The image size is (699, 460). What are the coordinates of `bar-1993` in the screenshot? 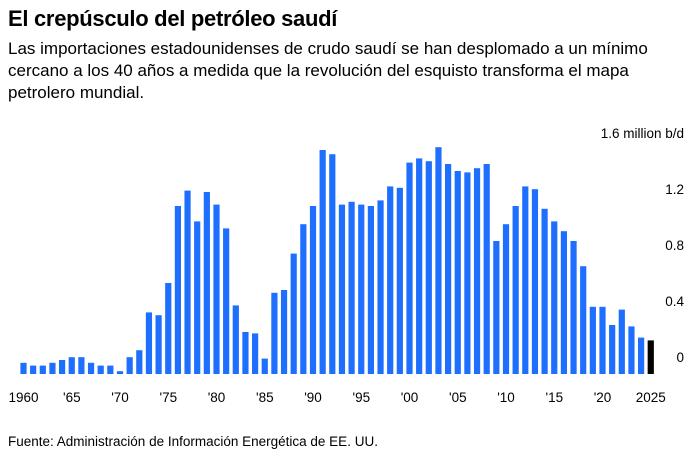 It's located at (342, 289).